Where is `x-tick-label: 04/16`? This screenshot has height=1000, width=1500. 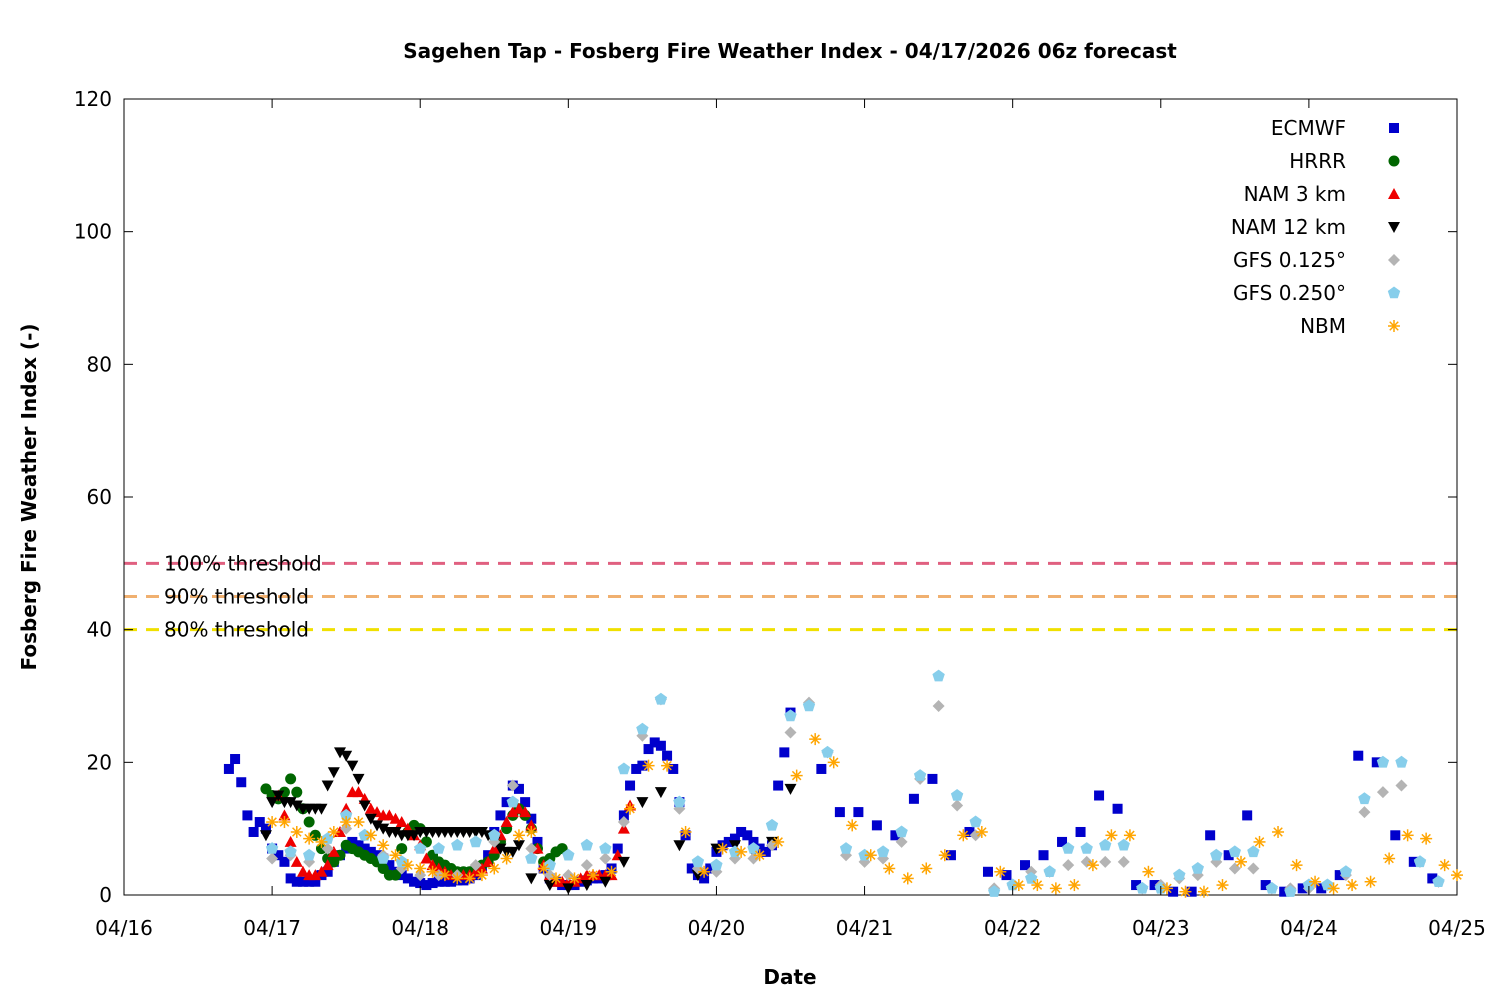 x-tick-label: 04/16 is located at coordinates (124, 928).